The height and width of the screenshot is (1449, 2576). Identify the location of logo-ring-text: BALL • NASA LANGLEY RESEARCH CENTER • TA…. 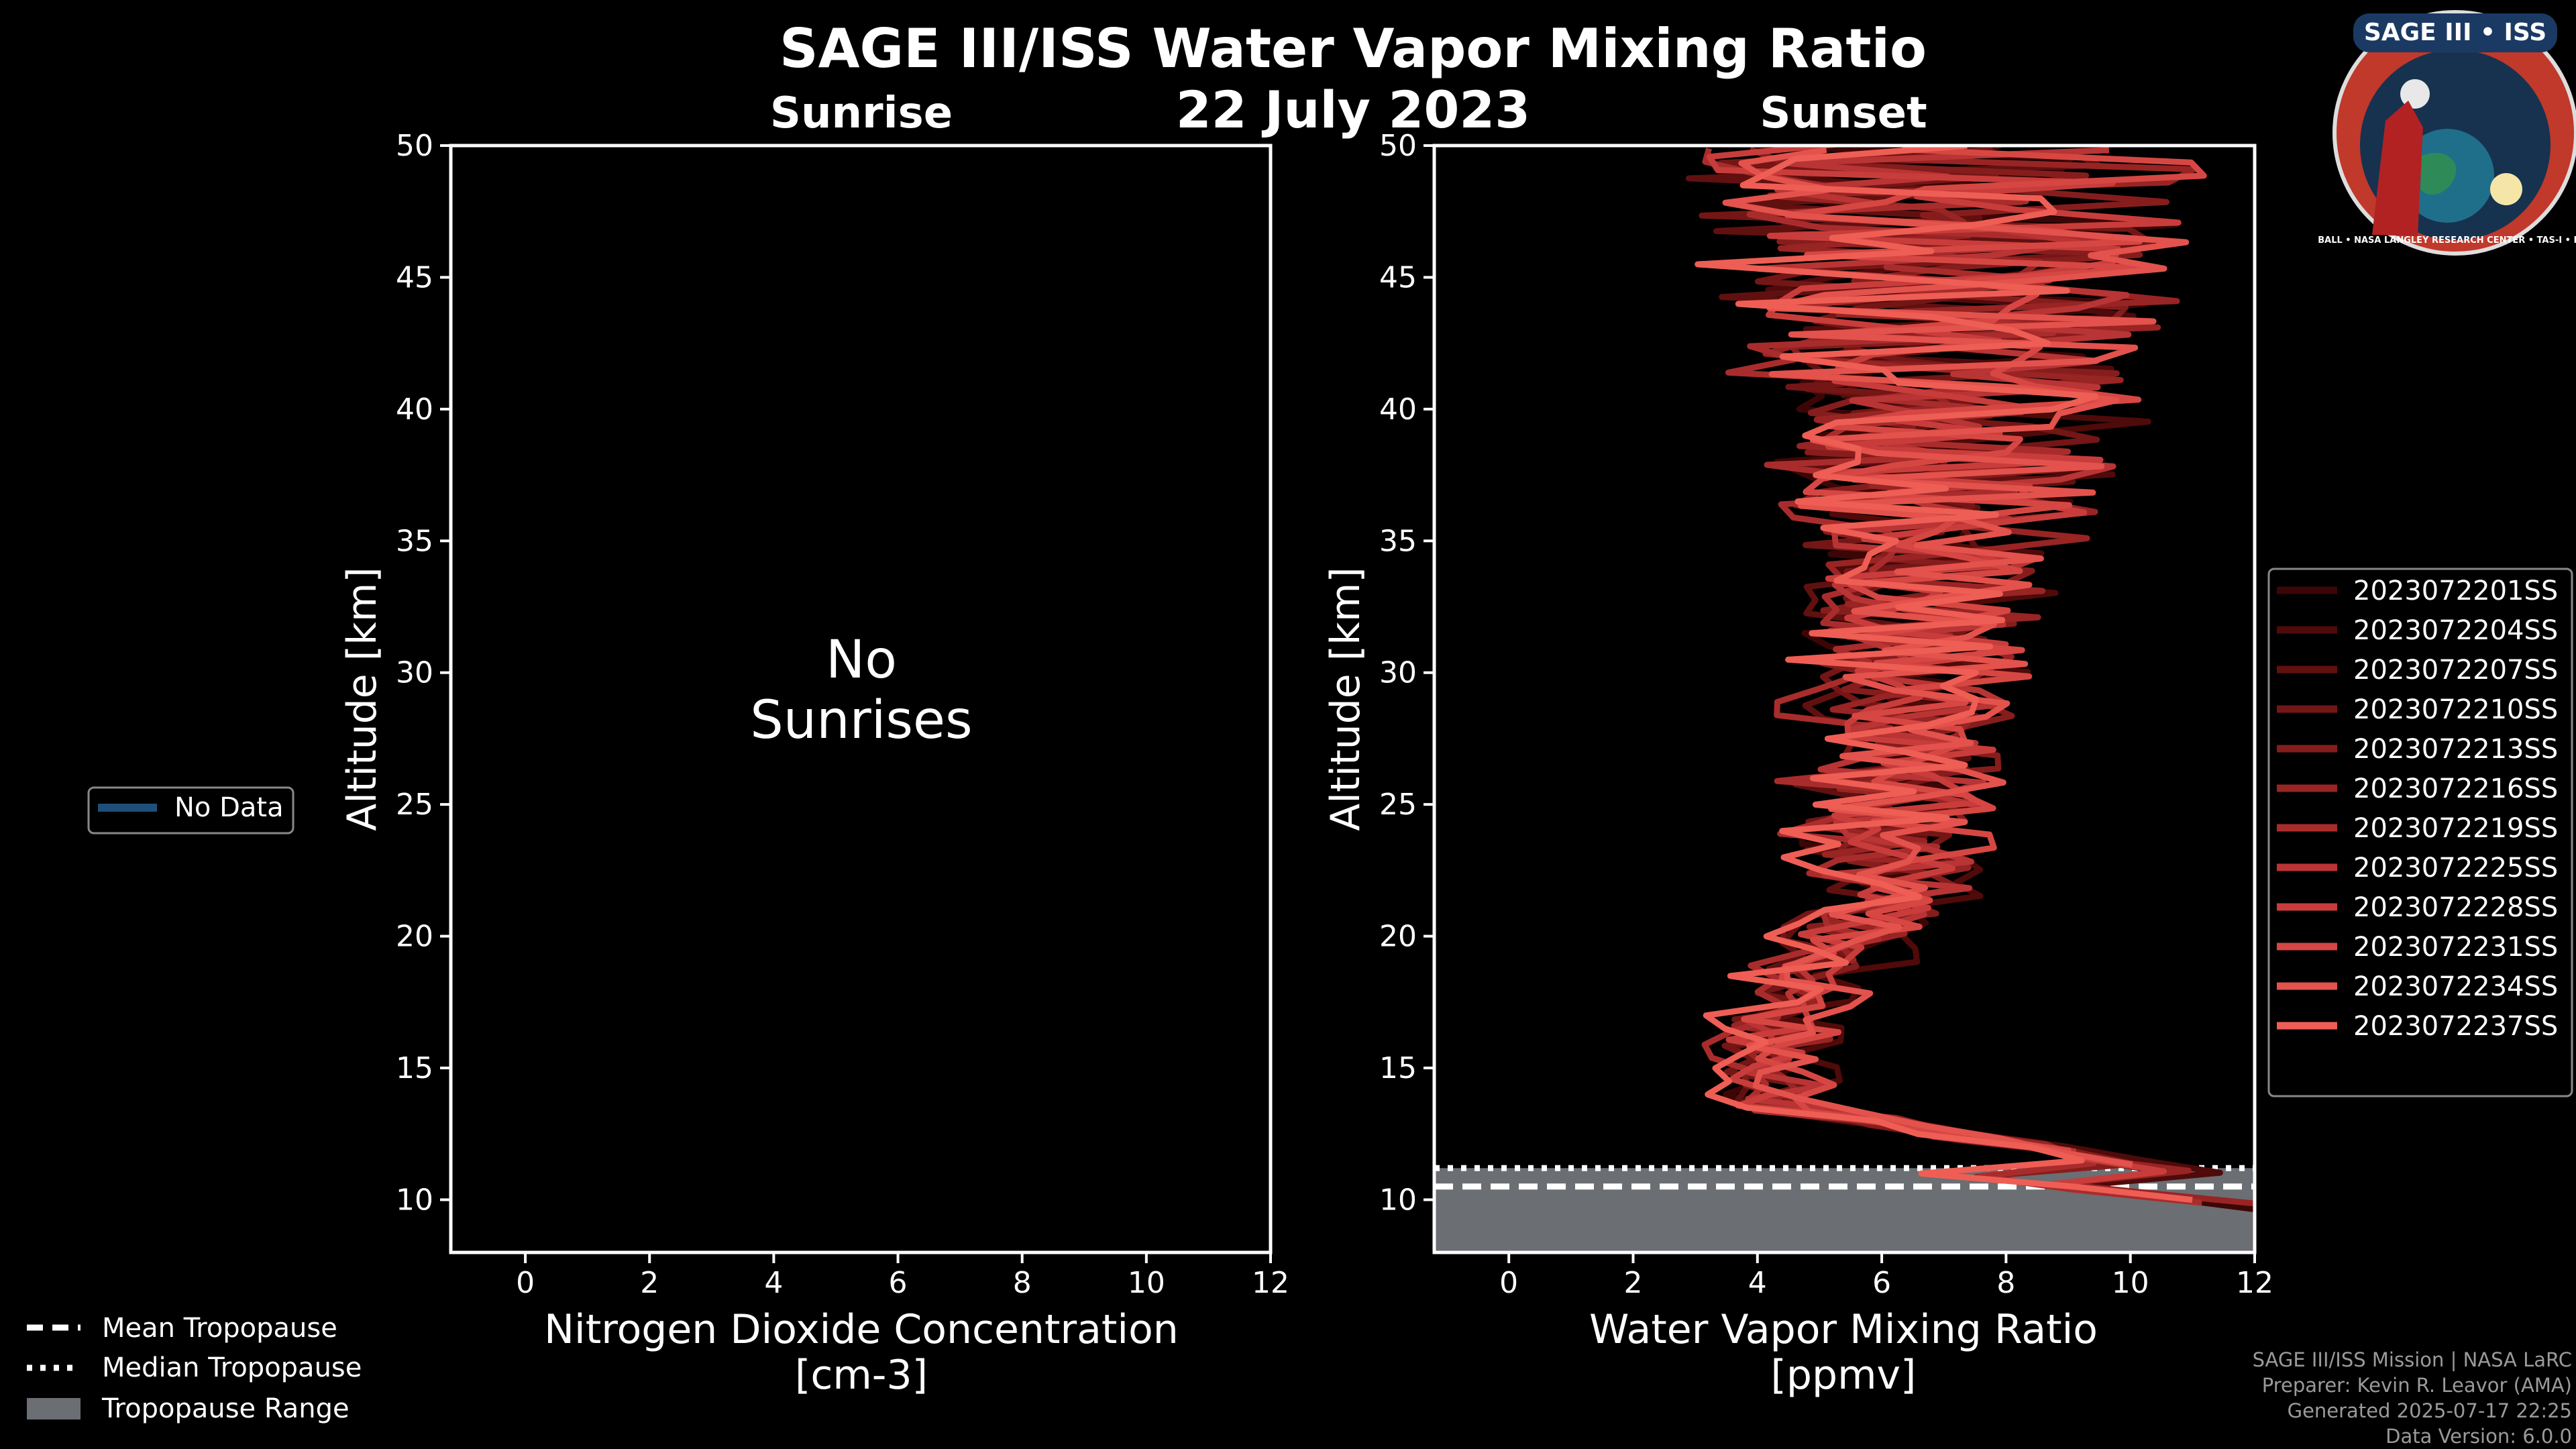
(2447, 240).